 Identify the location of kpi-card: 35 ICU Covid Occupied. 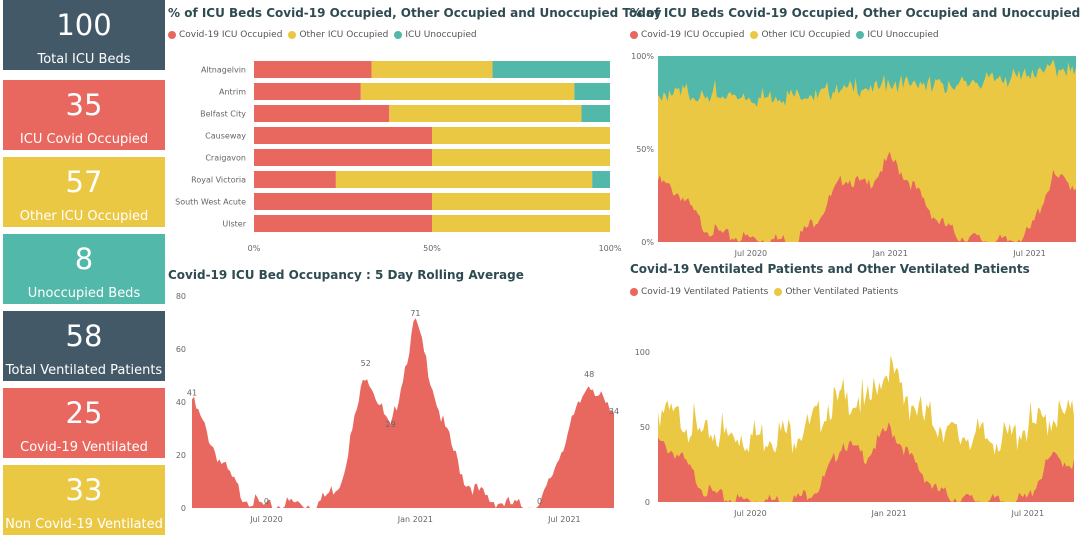
(84, 115).